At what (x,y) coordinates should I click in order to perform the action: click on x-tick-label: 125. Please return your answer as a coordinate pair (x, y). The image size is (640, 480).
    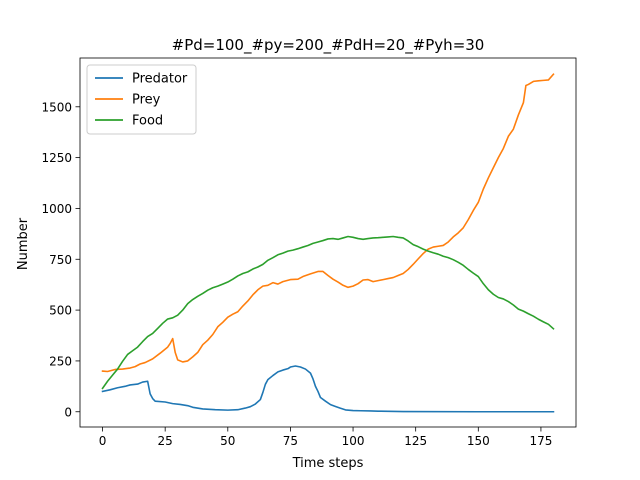
    Looking at the image, I should click on (415, 441).